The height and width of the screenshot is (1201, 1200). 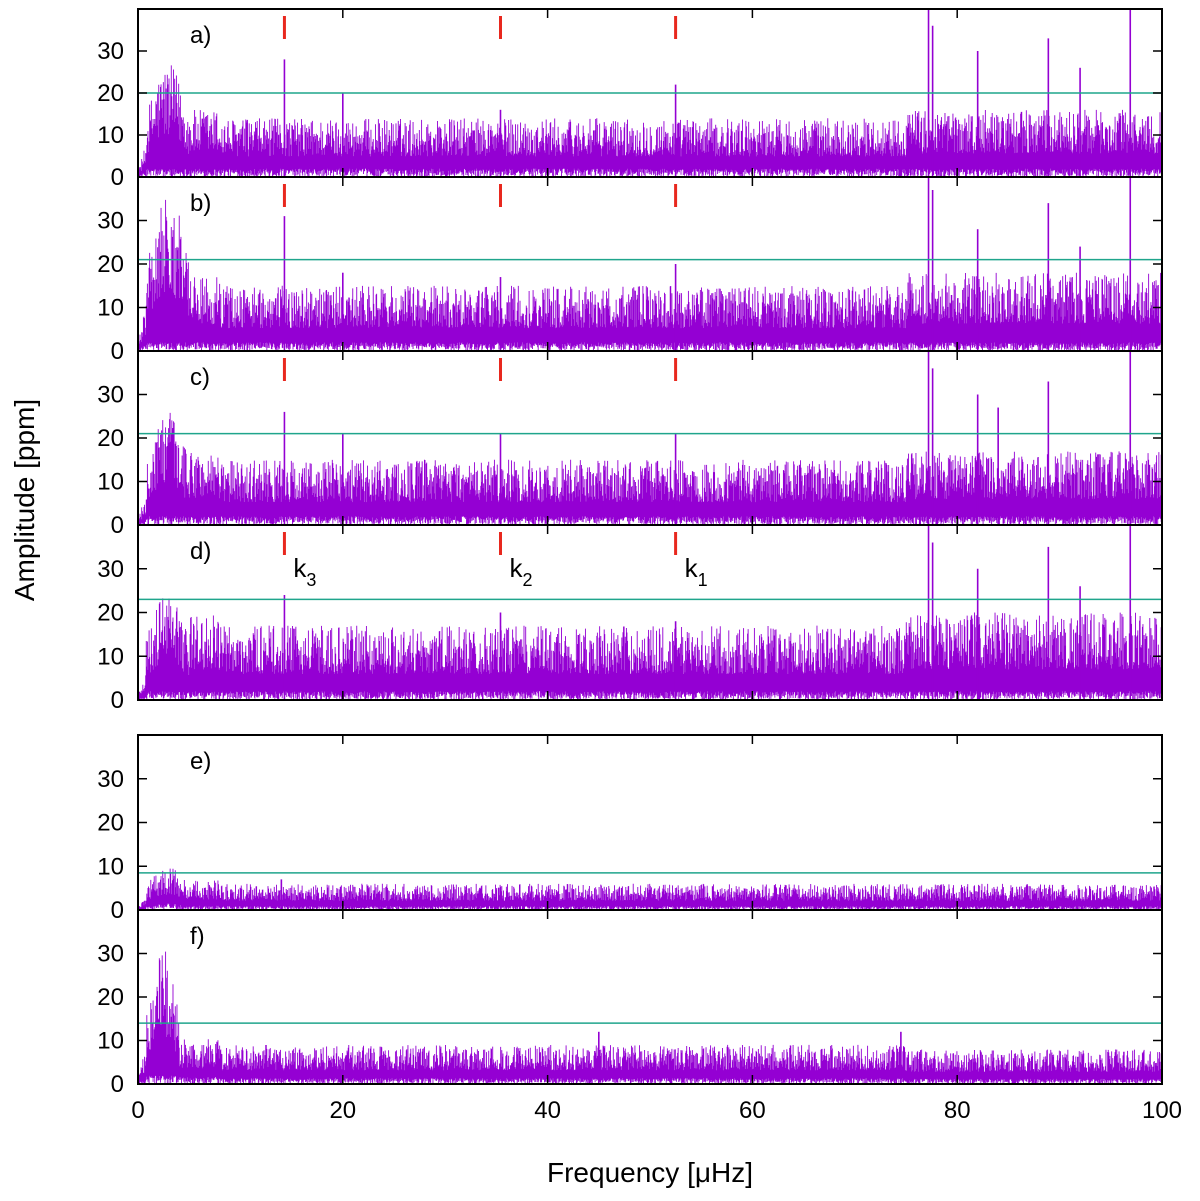 I want to click on panel-label: a), so click(x=200, y=35).